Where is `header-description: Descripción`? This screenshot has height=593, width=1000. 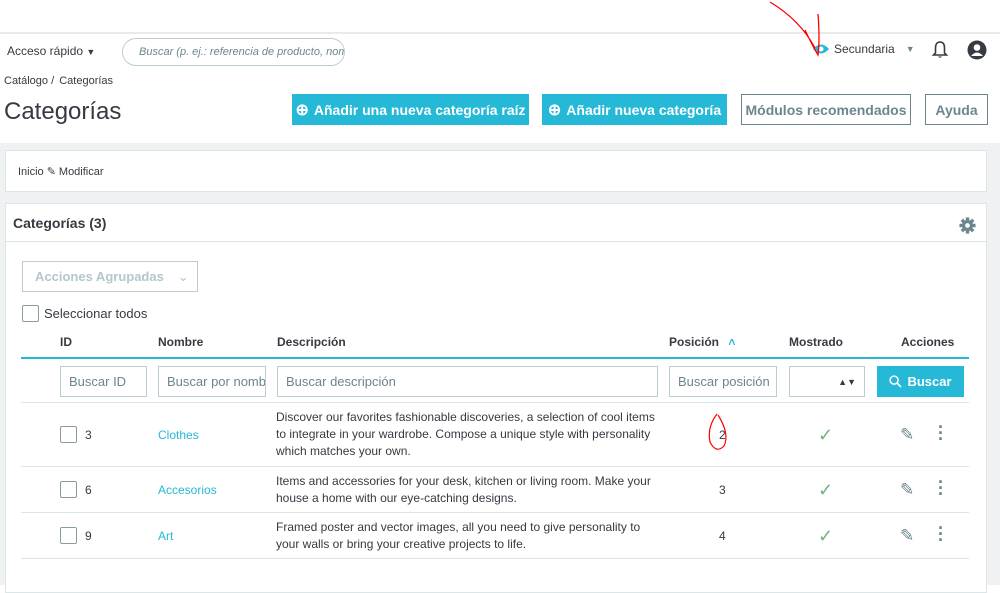 header-description: Descripción is located at coordinates (311, 342).